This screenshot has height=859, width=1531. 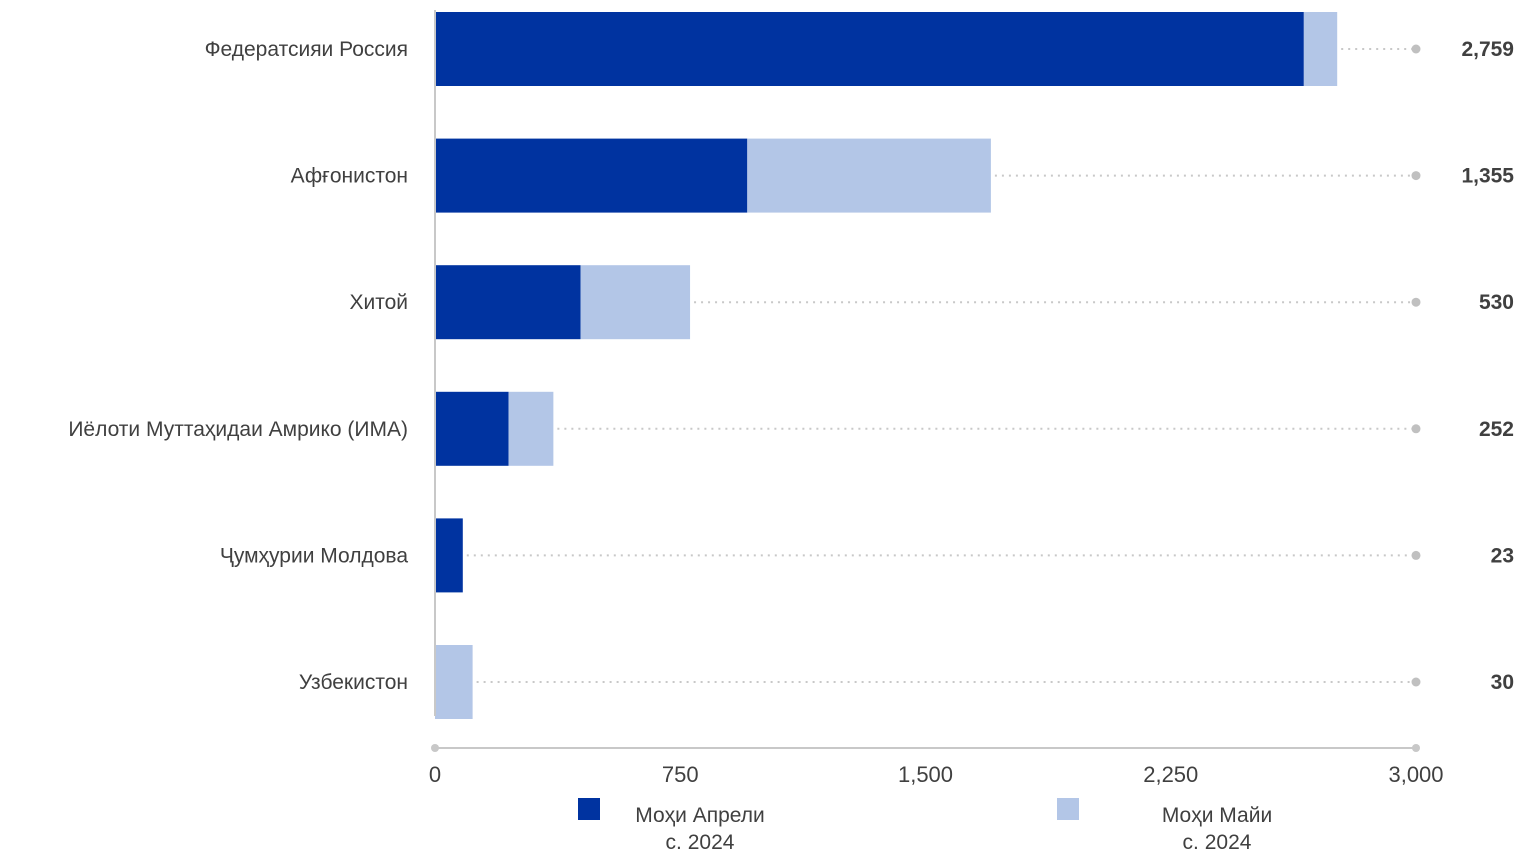 I want to click on bar-series1-row5, so click(x=454, y=682).